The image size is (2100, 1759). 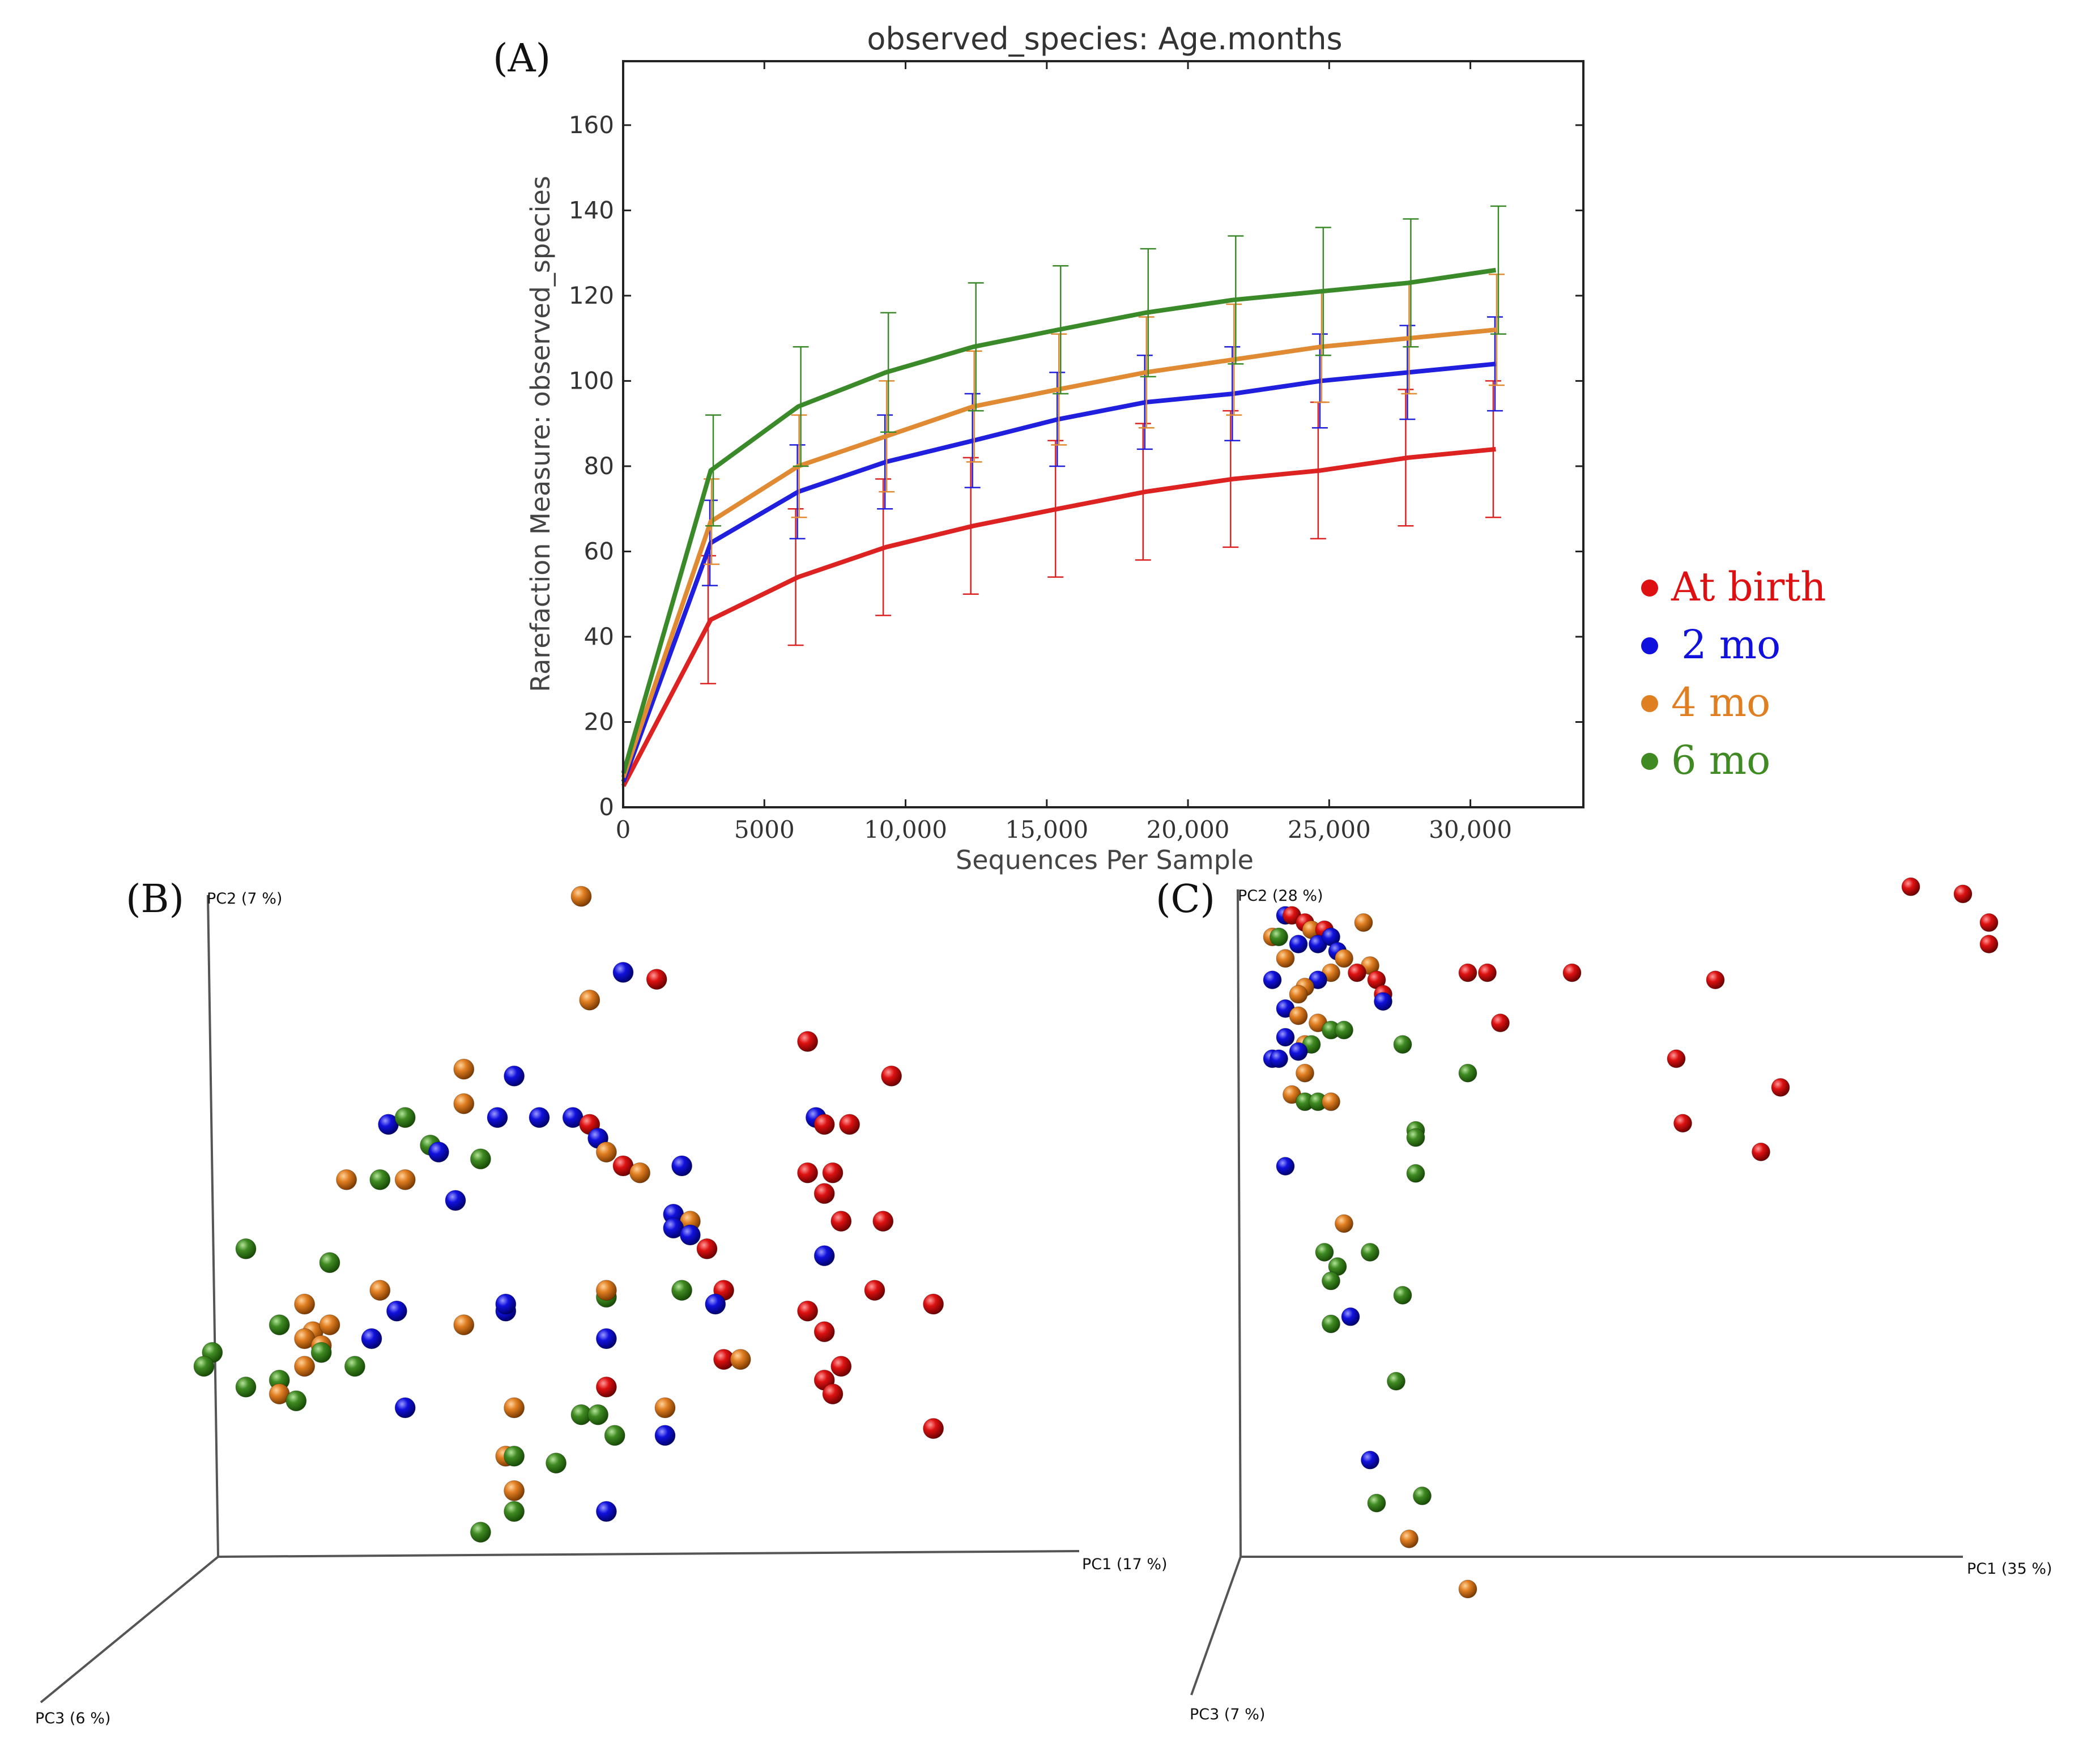 I want to click on series-2-mo, so click(x=1062, y=549).